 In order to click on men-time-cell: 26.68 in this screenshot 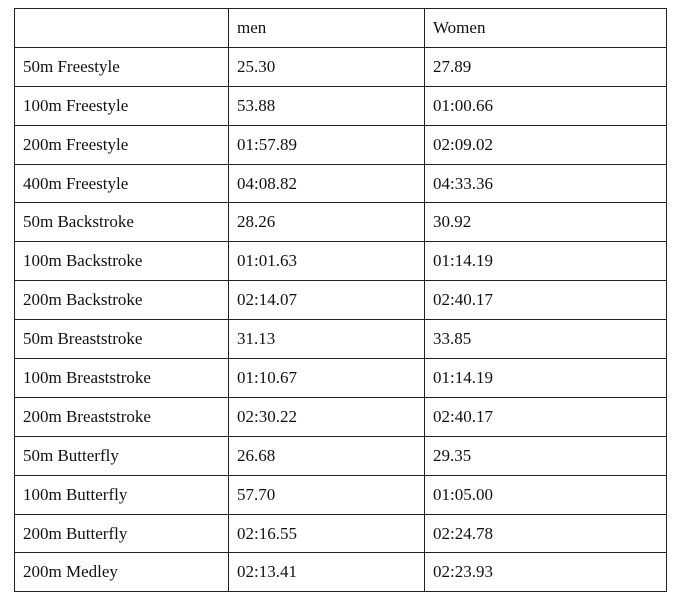, I will do `click(326, 455)`.